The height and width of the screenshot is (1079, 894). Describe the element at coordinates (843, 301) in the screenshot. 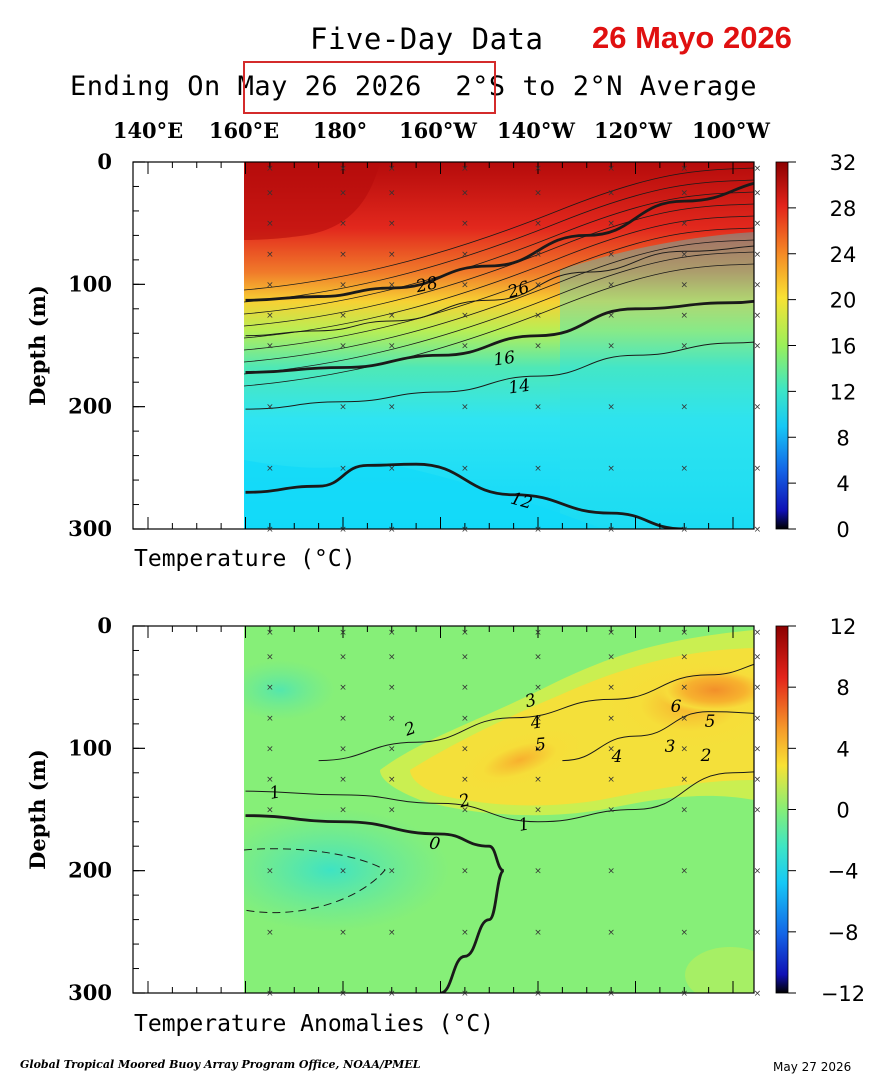

I see `colorbar-label-temperature-20: 20` at that location.